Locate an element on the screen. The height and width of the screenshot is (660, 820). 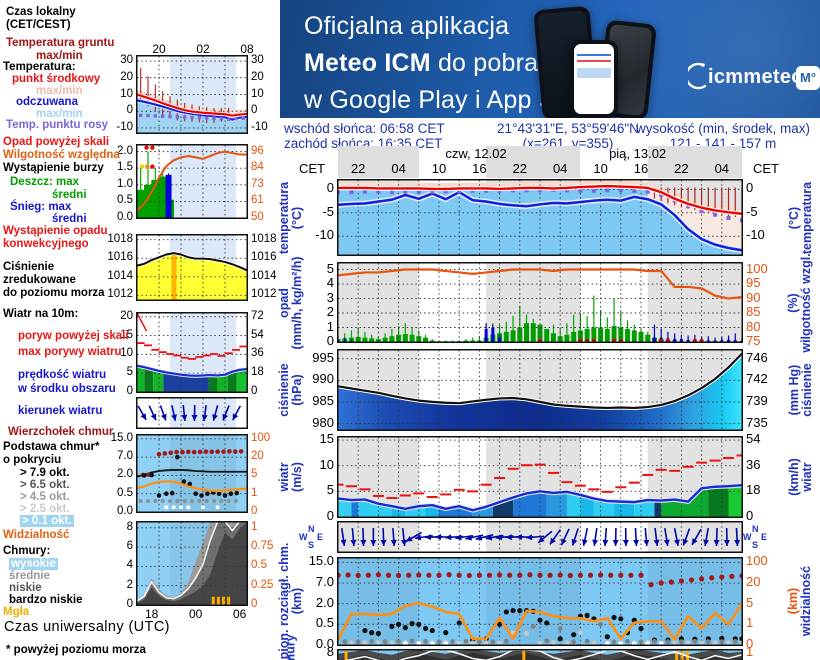
y-tick-right: 73 is located at coordinates (257, 183).